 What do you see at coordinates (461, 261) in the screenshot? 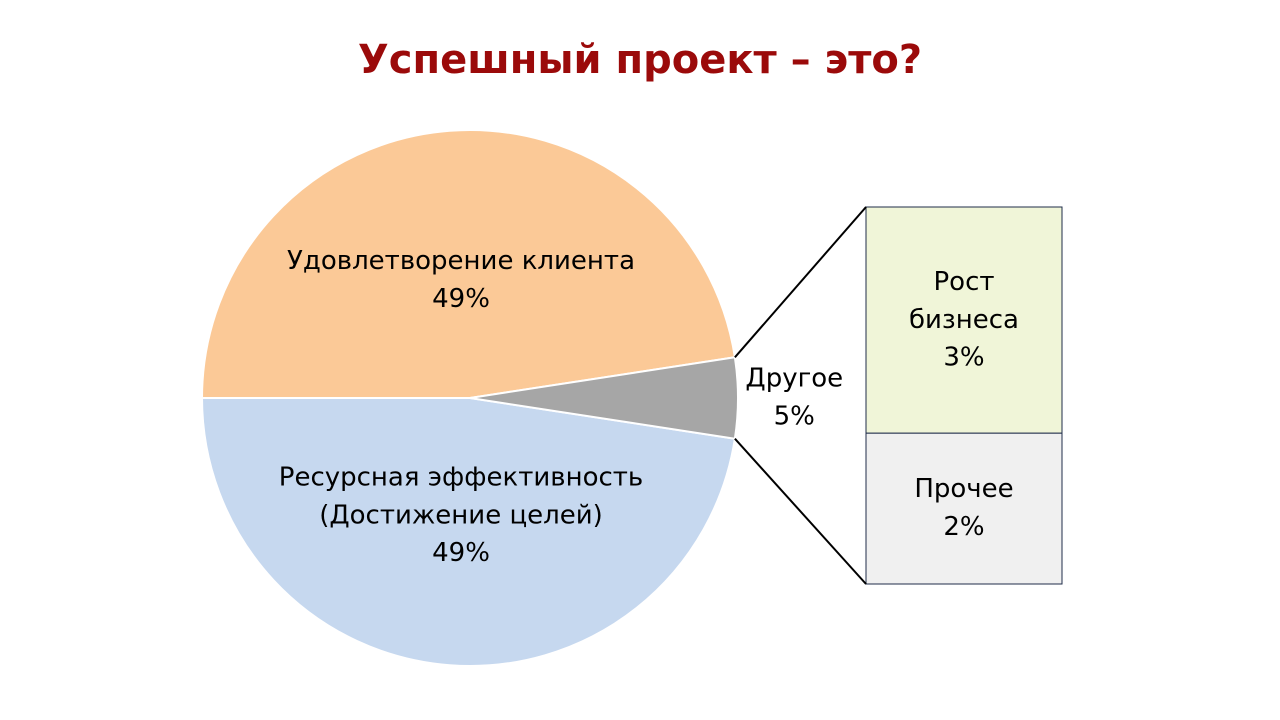
I see `slice-label: Удовлетворение клиента` at bounding box center [461, 261].